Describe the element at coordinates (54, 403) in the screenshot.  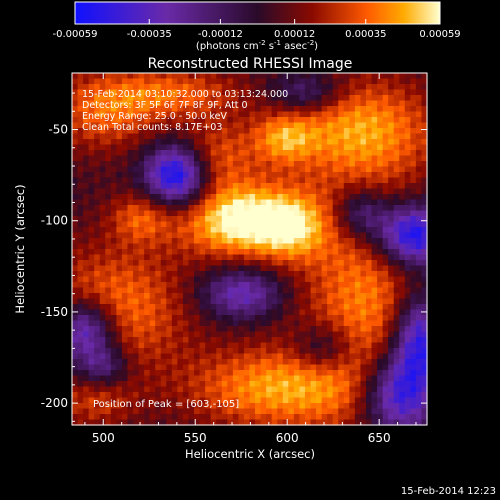
I see `y-tick-label: -200` at that location.